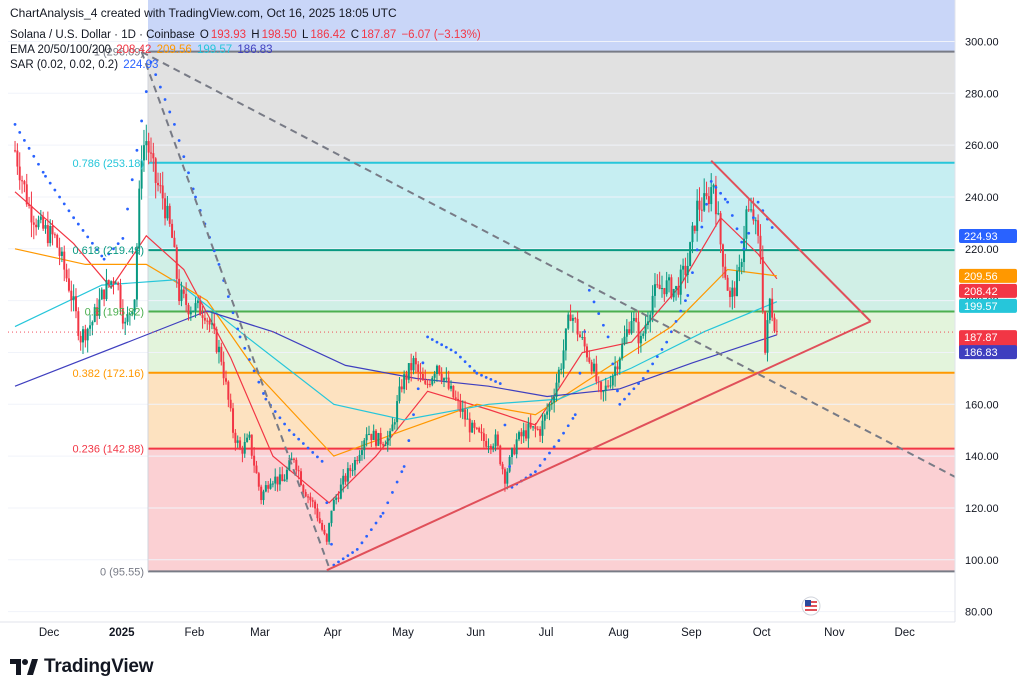  What do you see at coordinates (122, 572) in the screenshot?
I see `fib-label-0: 0 (95.55)` at bounding box center [122, 572].